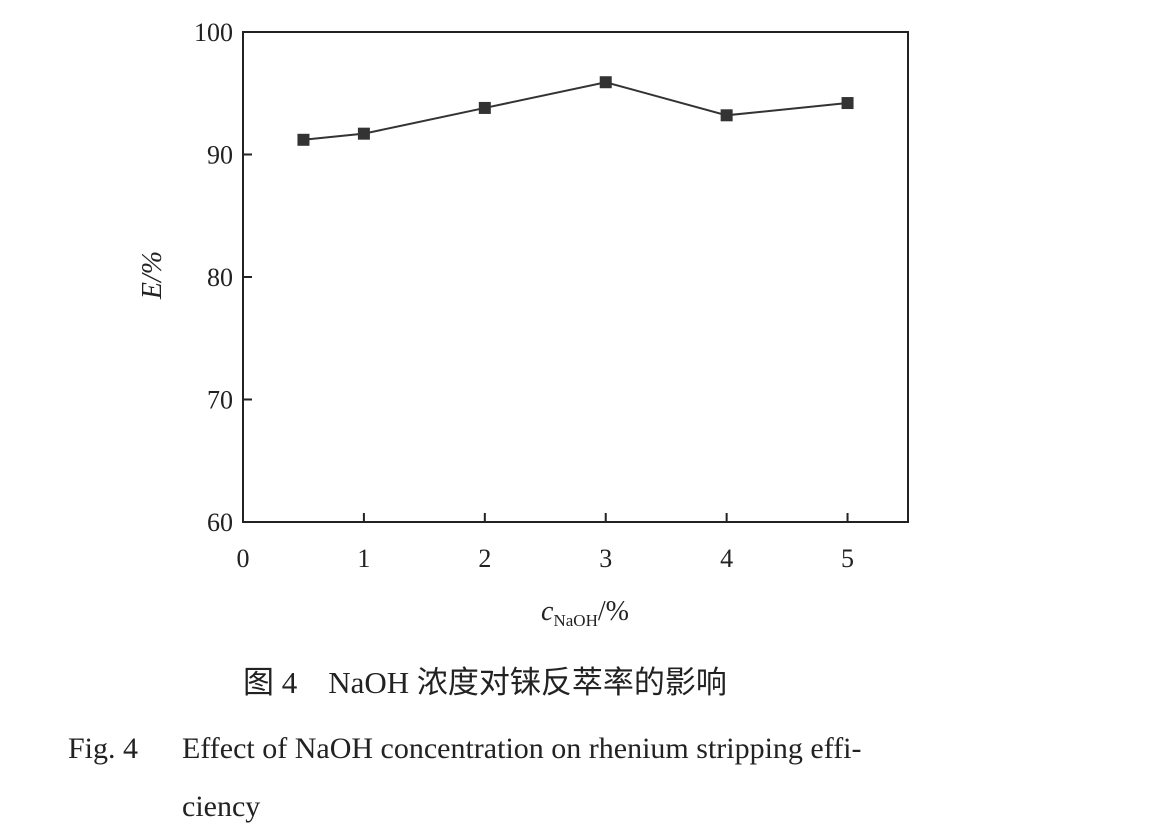 Image resolution: width=1165 pixels, height=836 pixels. I want to click on x-axis-title: cNaOH/%, so click(585, 613).